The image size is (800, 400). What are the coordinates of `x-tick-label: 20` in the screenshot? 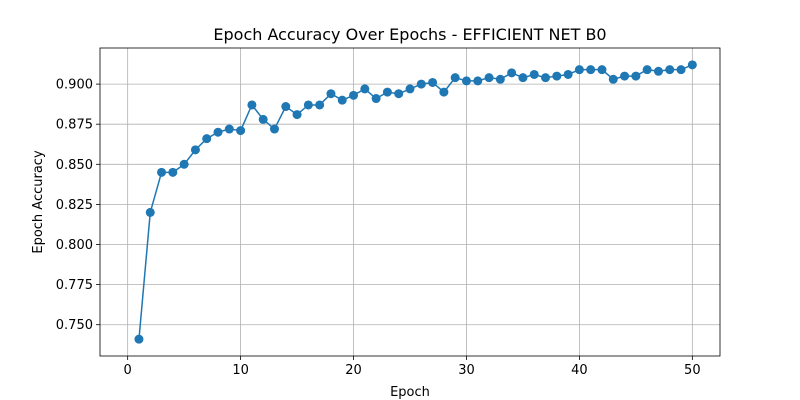 It's located at (353, 370).